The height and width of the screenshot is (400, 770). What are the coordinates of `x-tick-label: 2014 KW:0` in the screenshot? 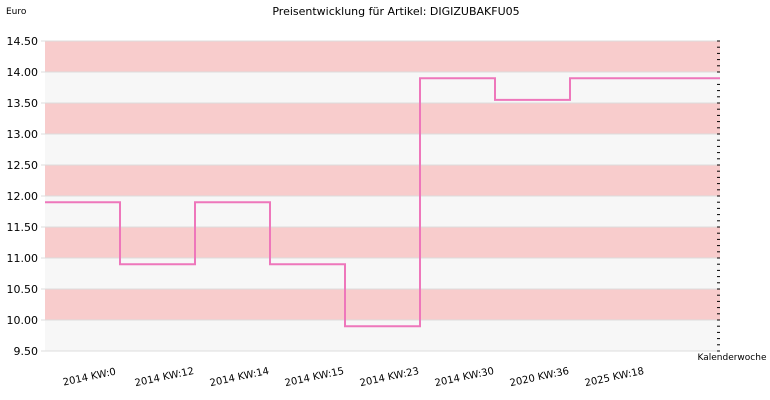 It's located at (89, 378).